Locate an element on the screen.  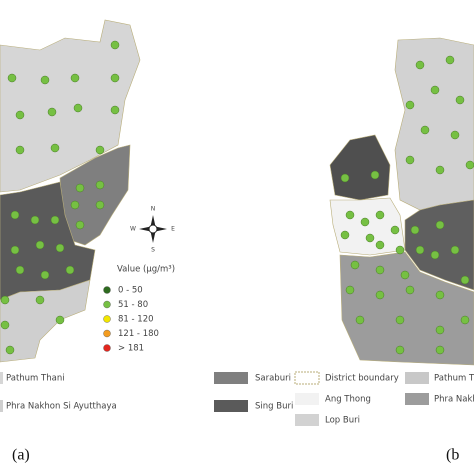
legend-label: Phra Nakhon Si Ayutthaya is located at coordinates (61, 407).